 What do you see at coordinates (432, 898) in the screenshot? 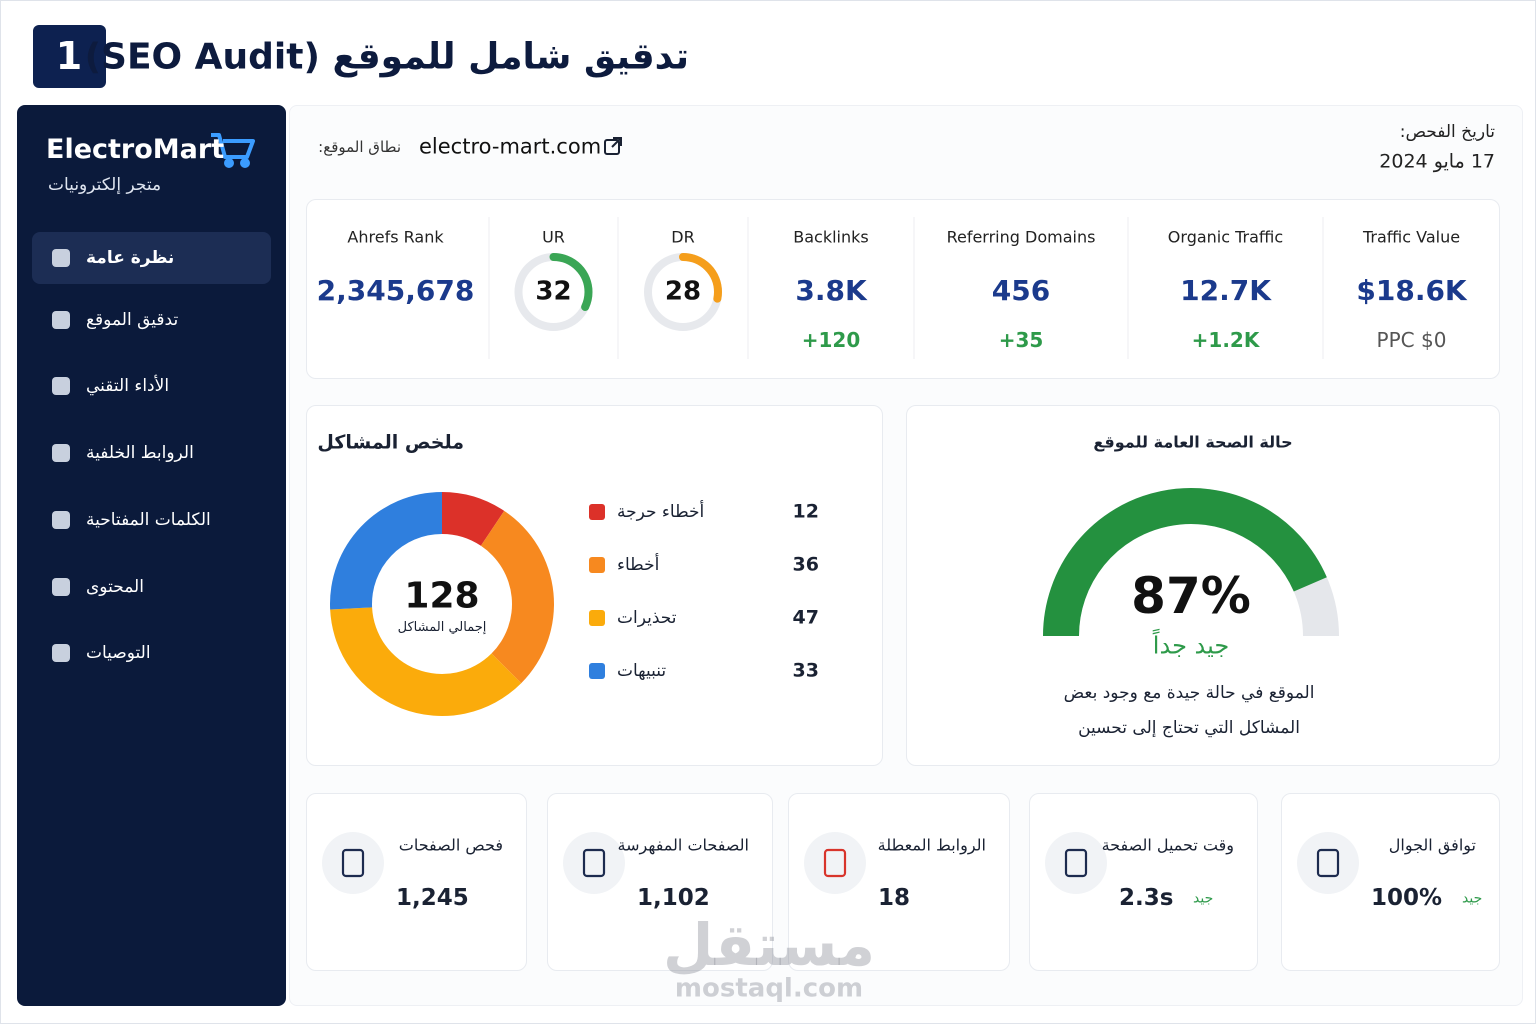
I see `stat-value: 1,245` at bounding box center [432, 898].